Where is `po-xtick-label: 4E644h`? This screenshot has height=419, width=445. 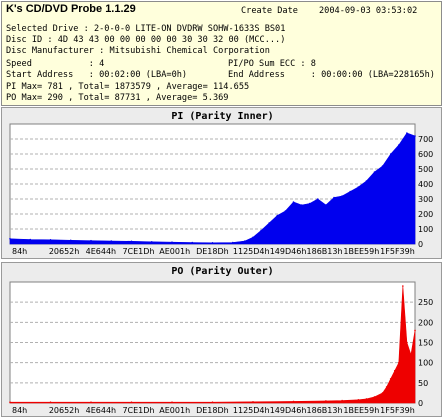
po-xtick-label: 4E644h is located at coordinates (101, 410).